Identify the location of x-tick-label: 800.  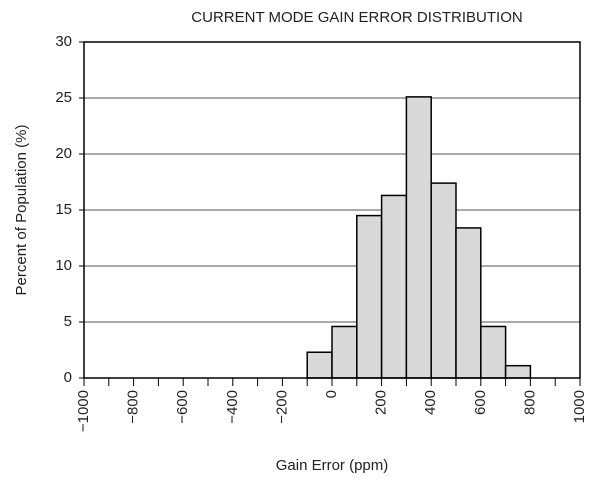
(529, 402).